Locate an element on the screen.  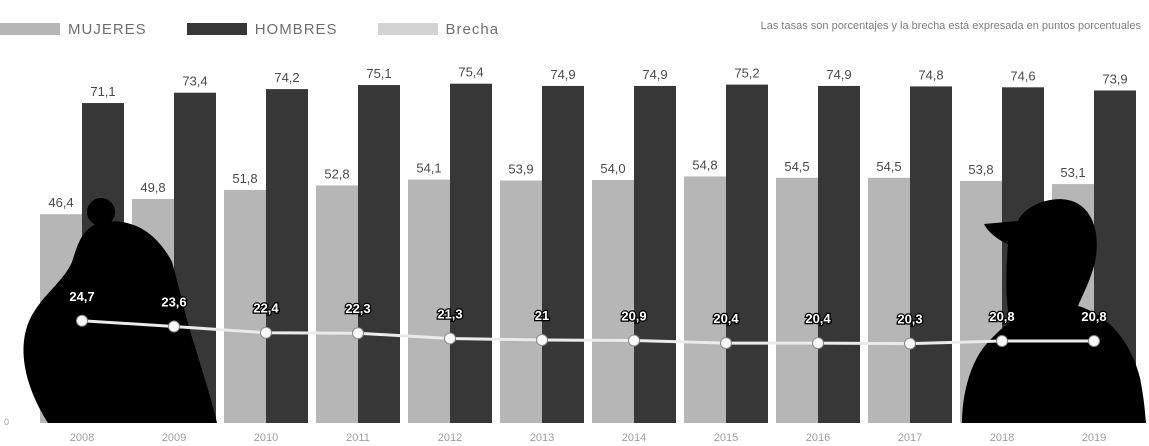
bar-men-2017 is located at coordinates (931, 255).